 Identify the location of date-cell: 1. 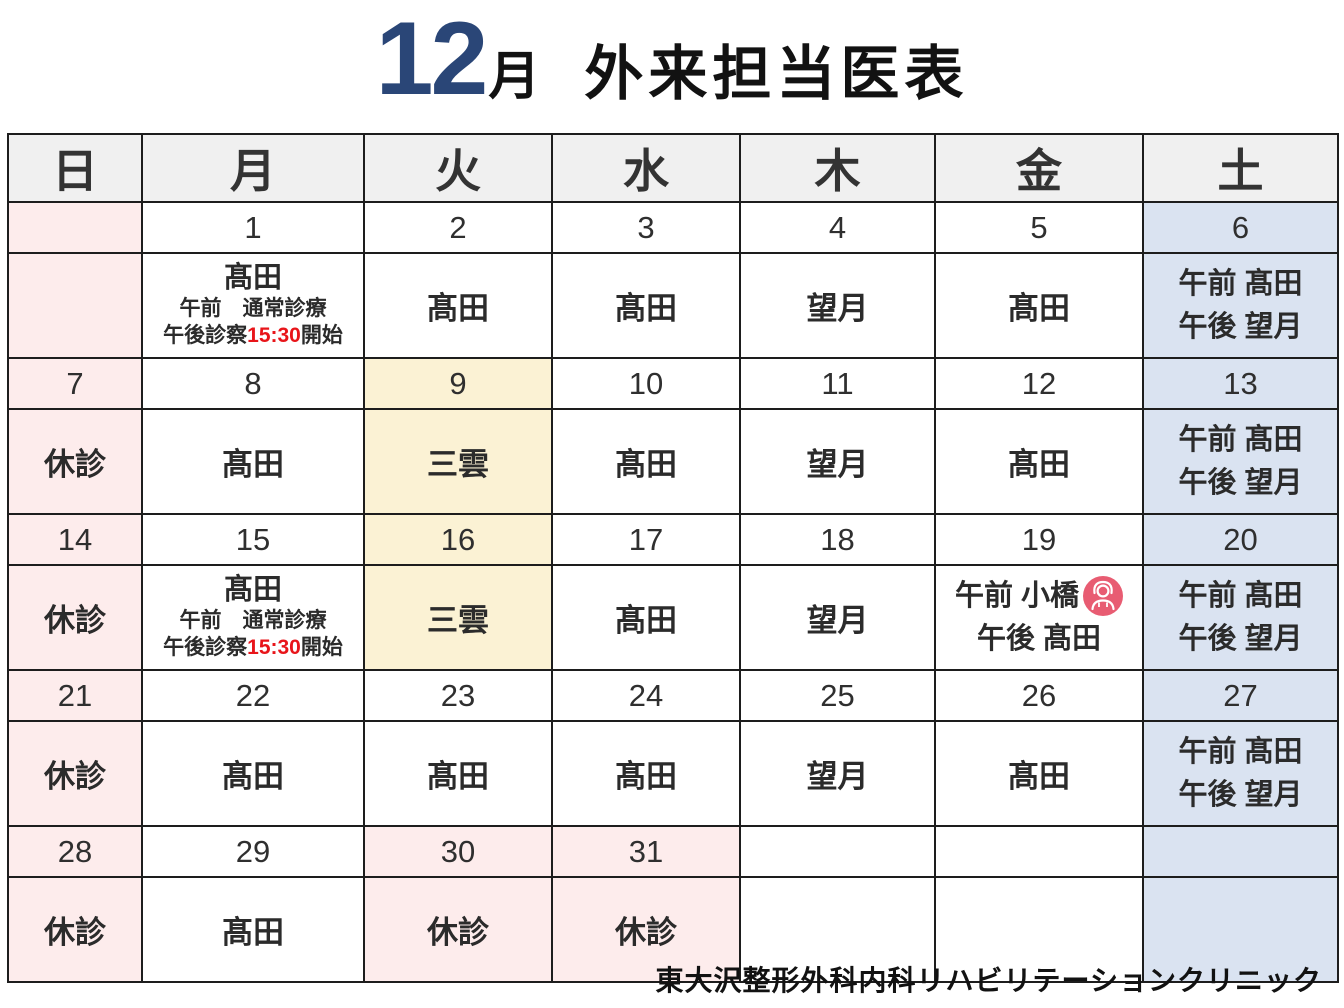
(253, 227).